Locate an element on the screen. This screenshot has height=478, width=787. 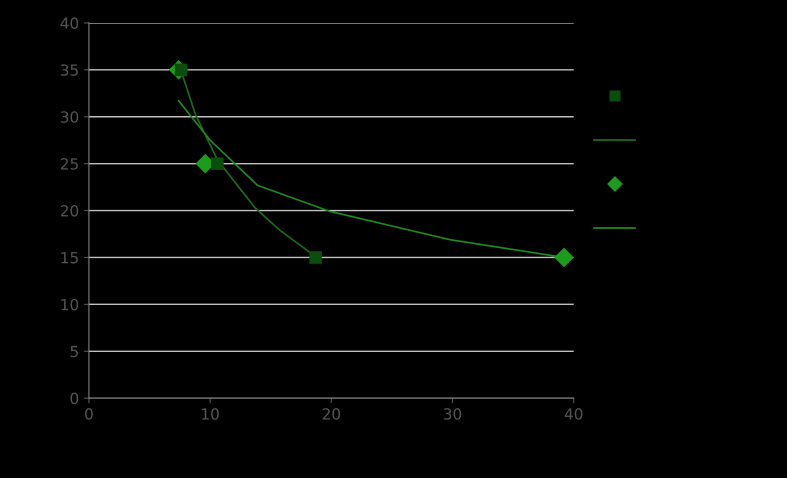
y-tick-label: 35 is located at coordinates (69, 70).